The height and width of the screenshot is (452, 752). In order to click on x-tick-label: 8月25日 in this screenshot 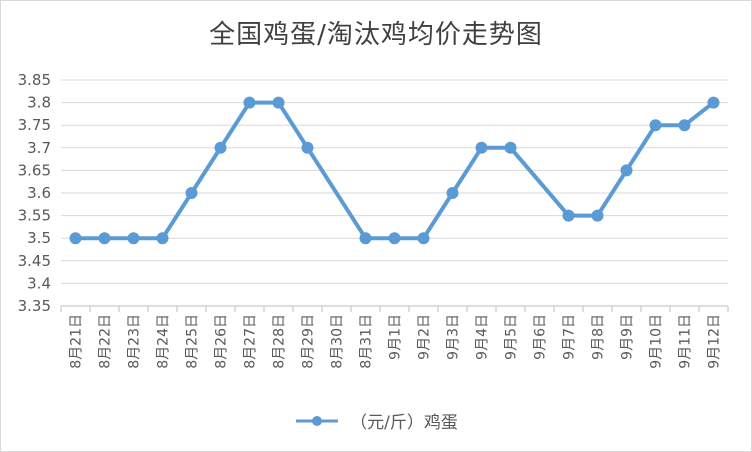, I will do `click(193, 341)`.